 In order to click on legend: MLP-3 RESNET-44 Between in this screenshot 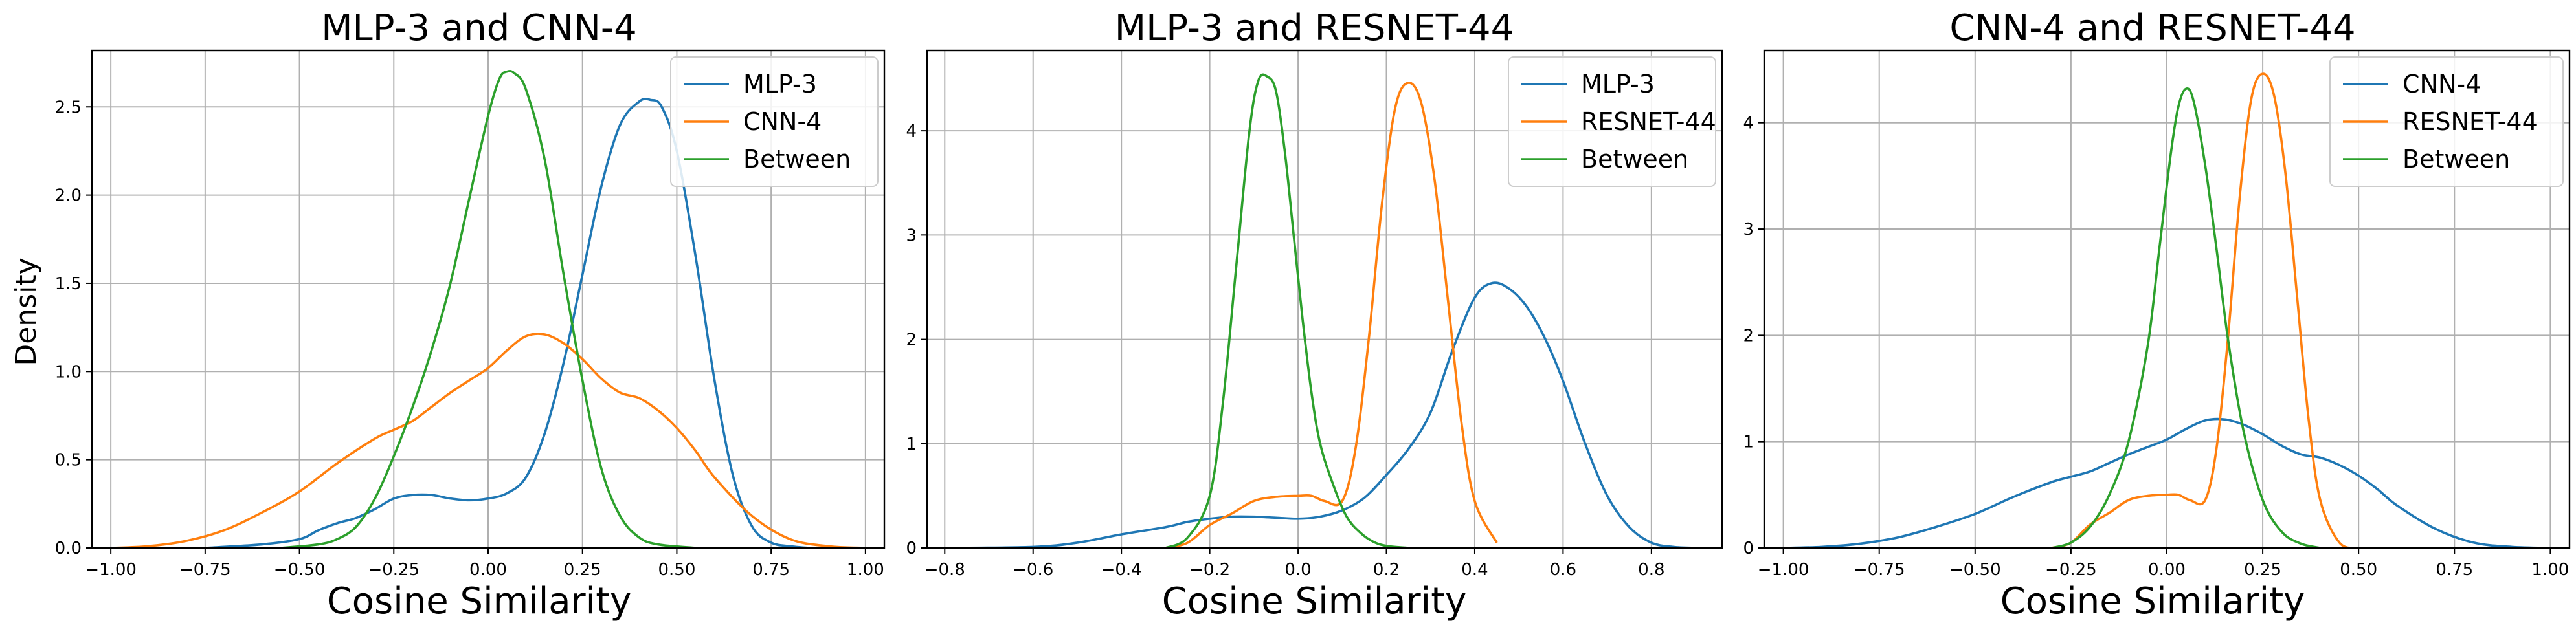, I will do `click(1612, 121)`.